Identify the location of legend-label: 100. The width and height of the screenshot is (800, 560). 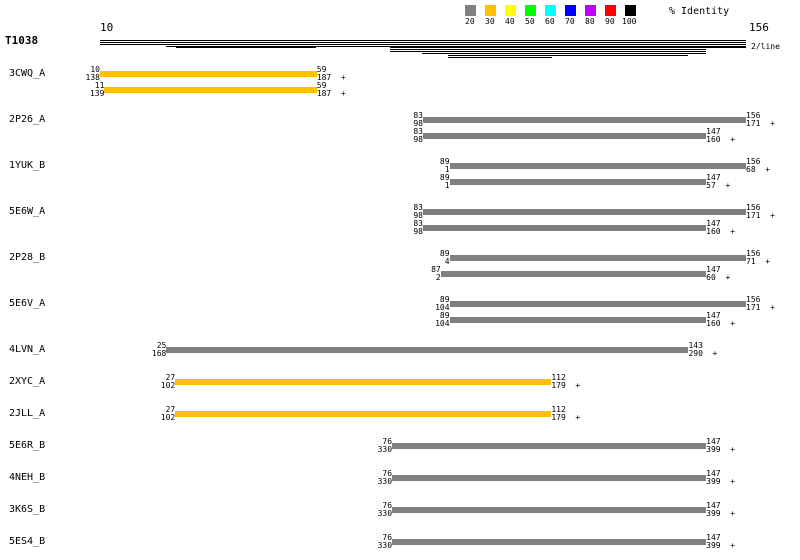
(629, 21).